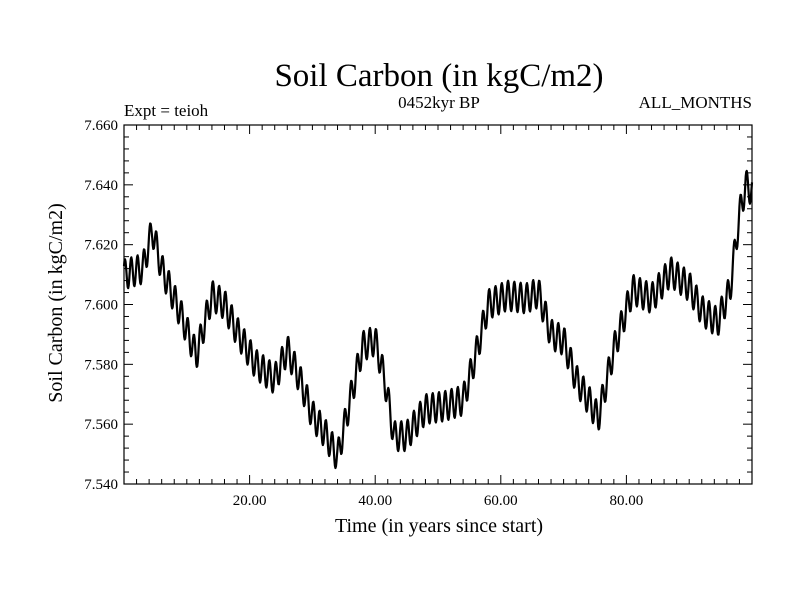 The height and width of the screenshot is (600, 800). Describe the element at coordinates (250, 501) in the screenshot. I see `x-tick-label: 20.00` at that location.